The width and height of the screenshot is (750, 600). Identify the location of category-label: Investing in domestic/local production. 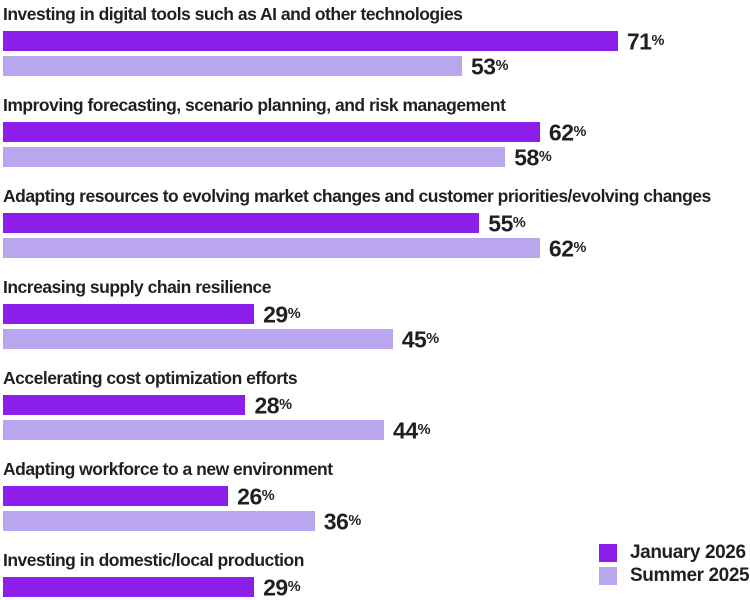
(153, 560).